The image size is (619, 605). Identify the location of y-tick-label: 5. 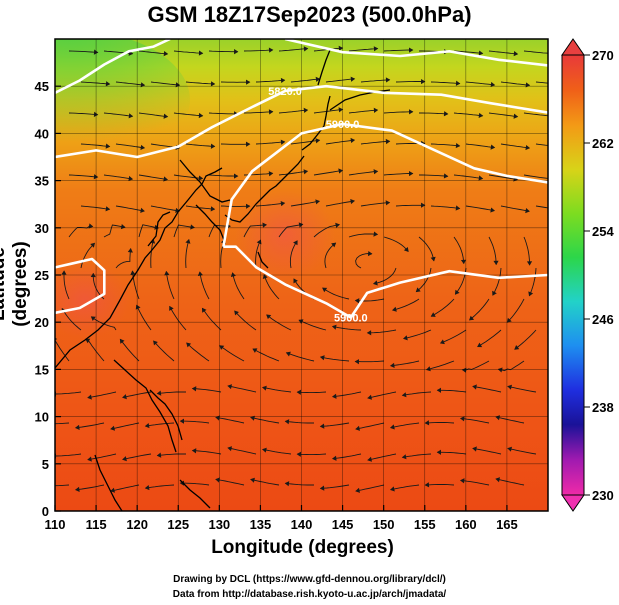
(45, 464).